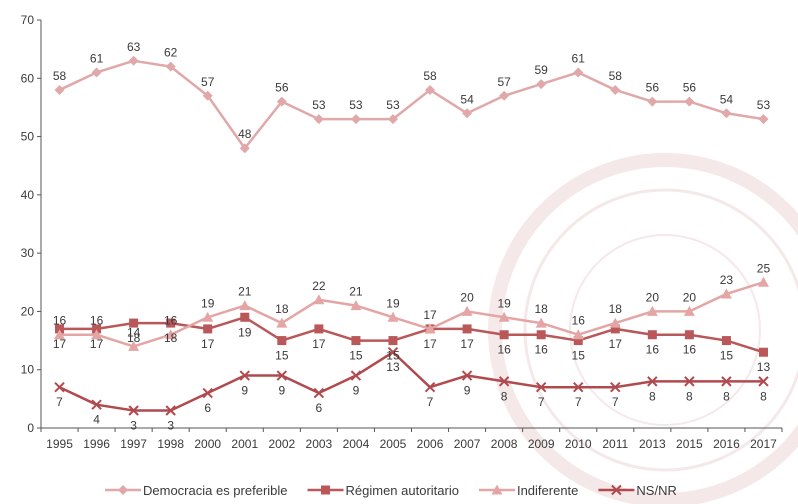 The width and height of the screenshot is (798, 504). I want to click on legend-item-regimen-autoritario: Régimen autoritario, so click(383, 490).